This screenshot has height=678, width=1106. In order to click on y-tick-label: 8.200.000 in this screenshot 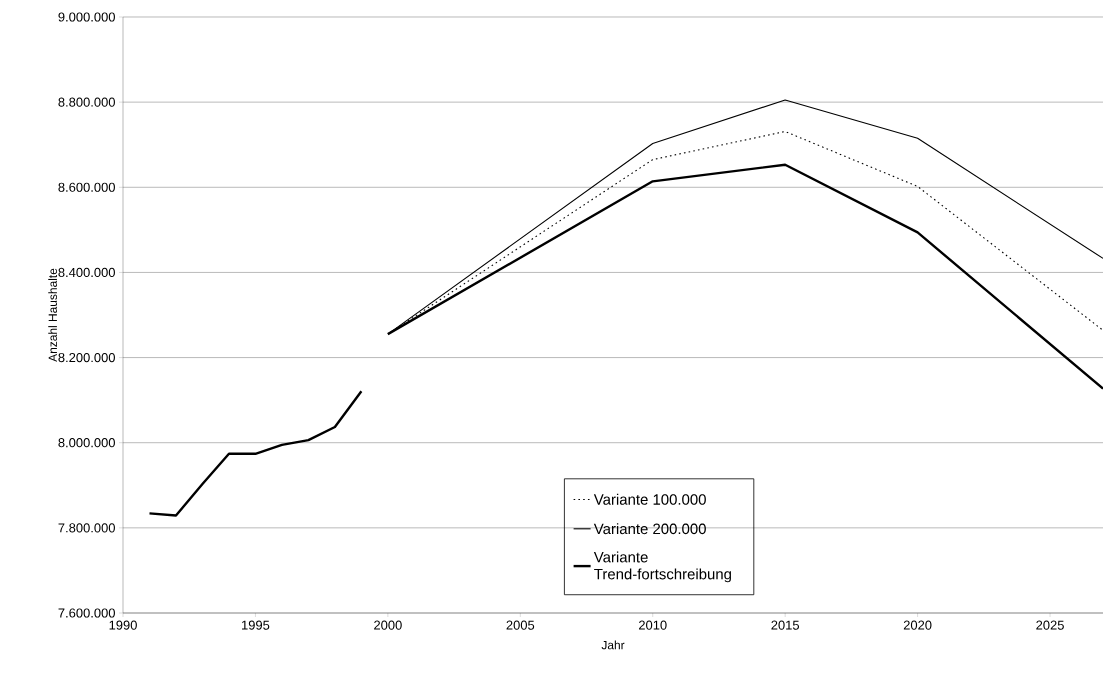, I will do `click(86, 357)`.